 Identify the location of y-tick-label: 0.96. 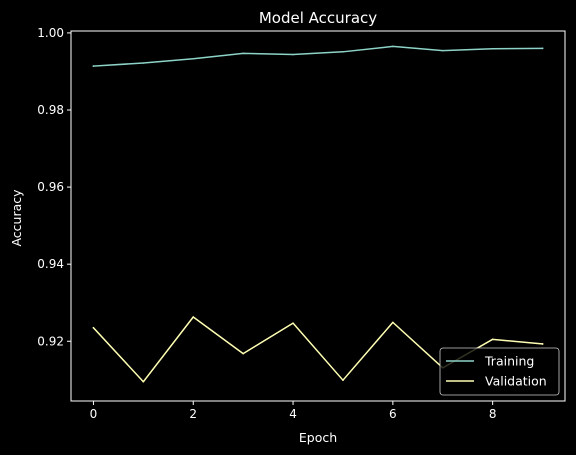
(50, 187).